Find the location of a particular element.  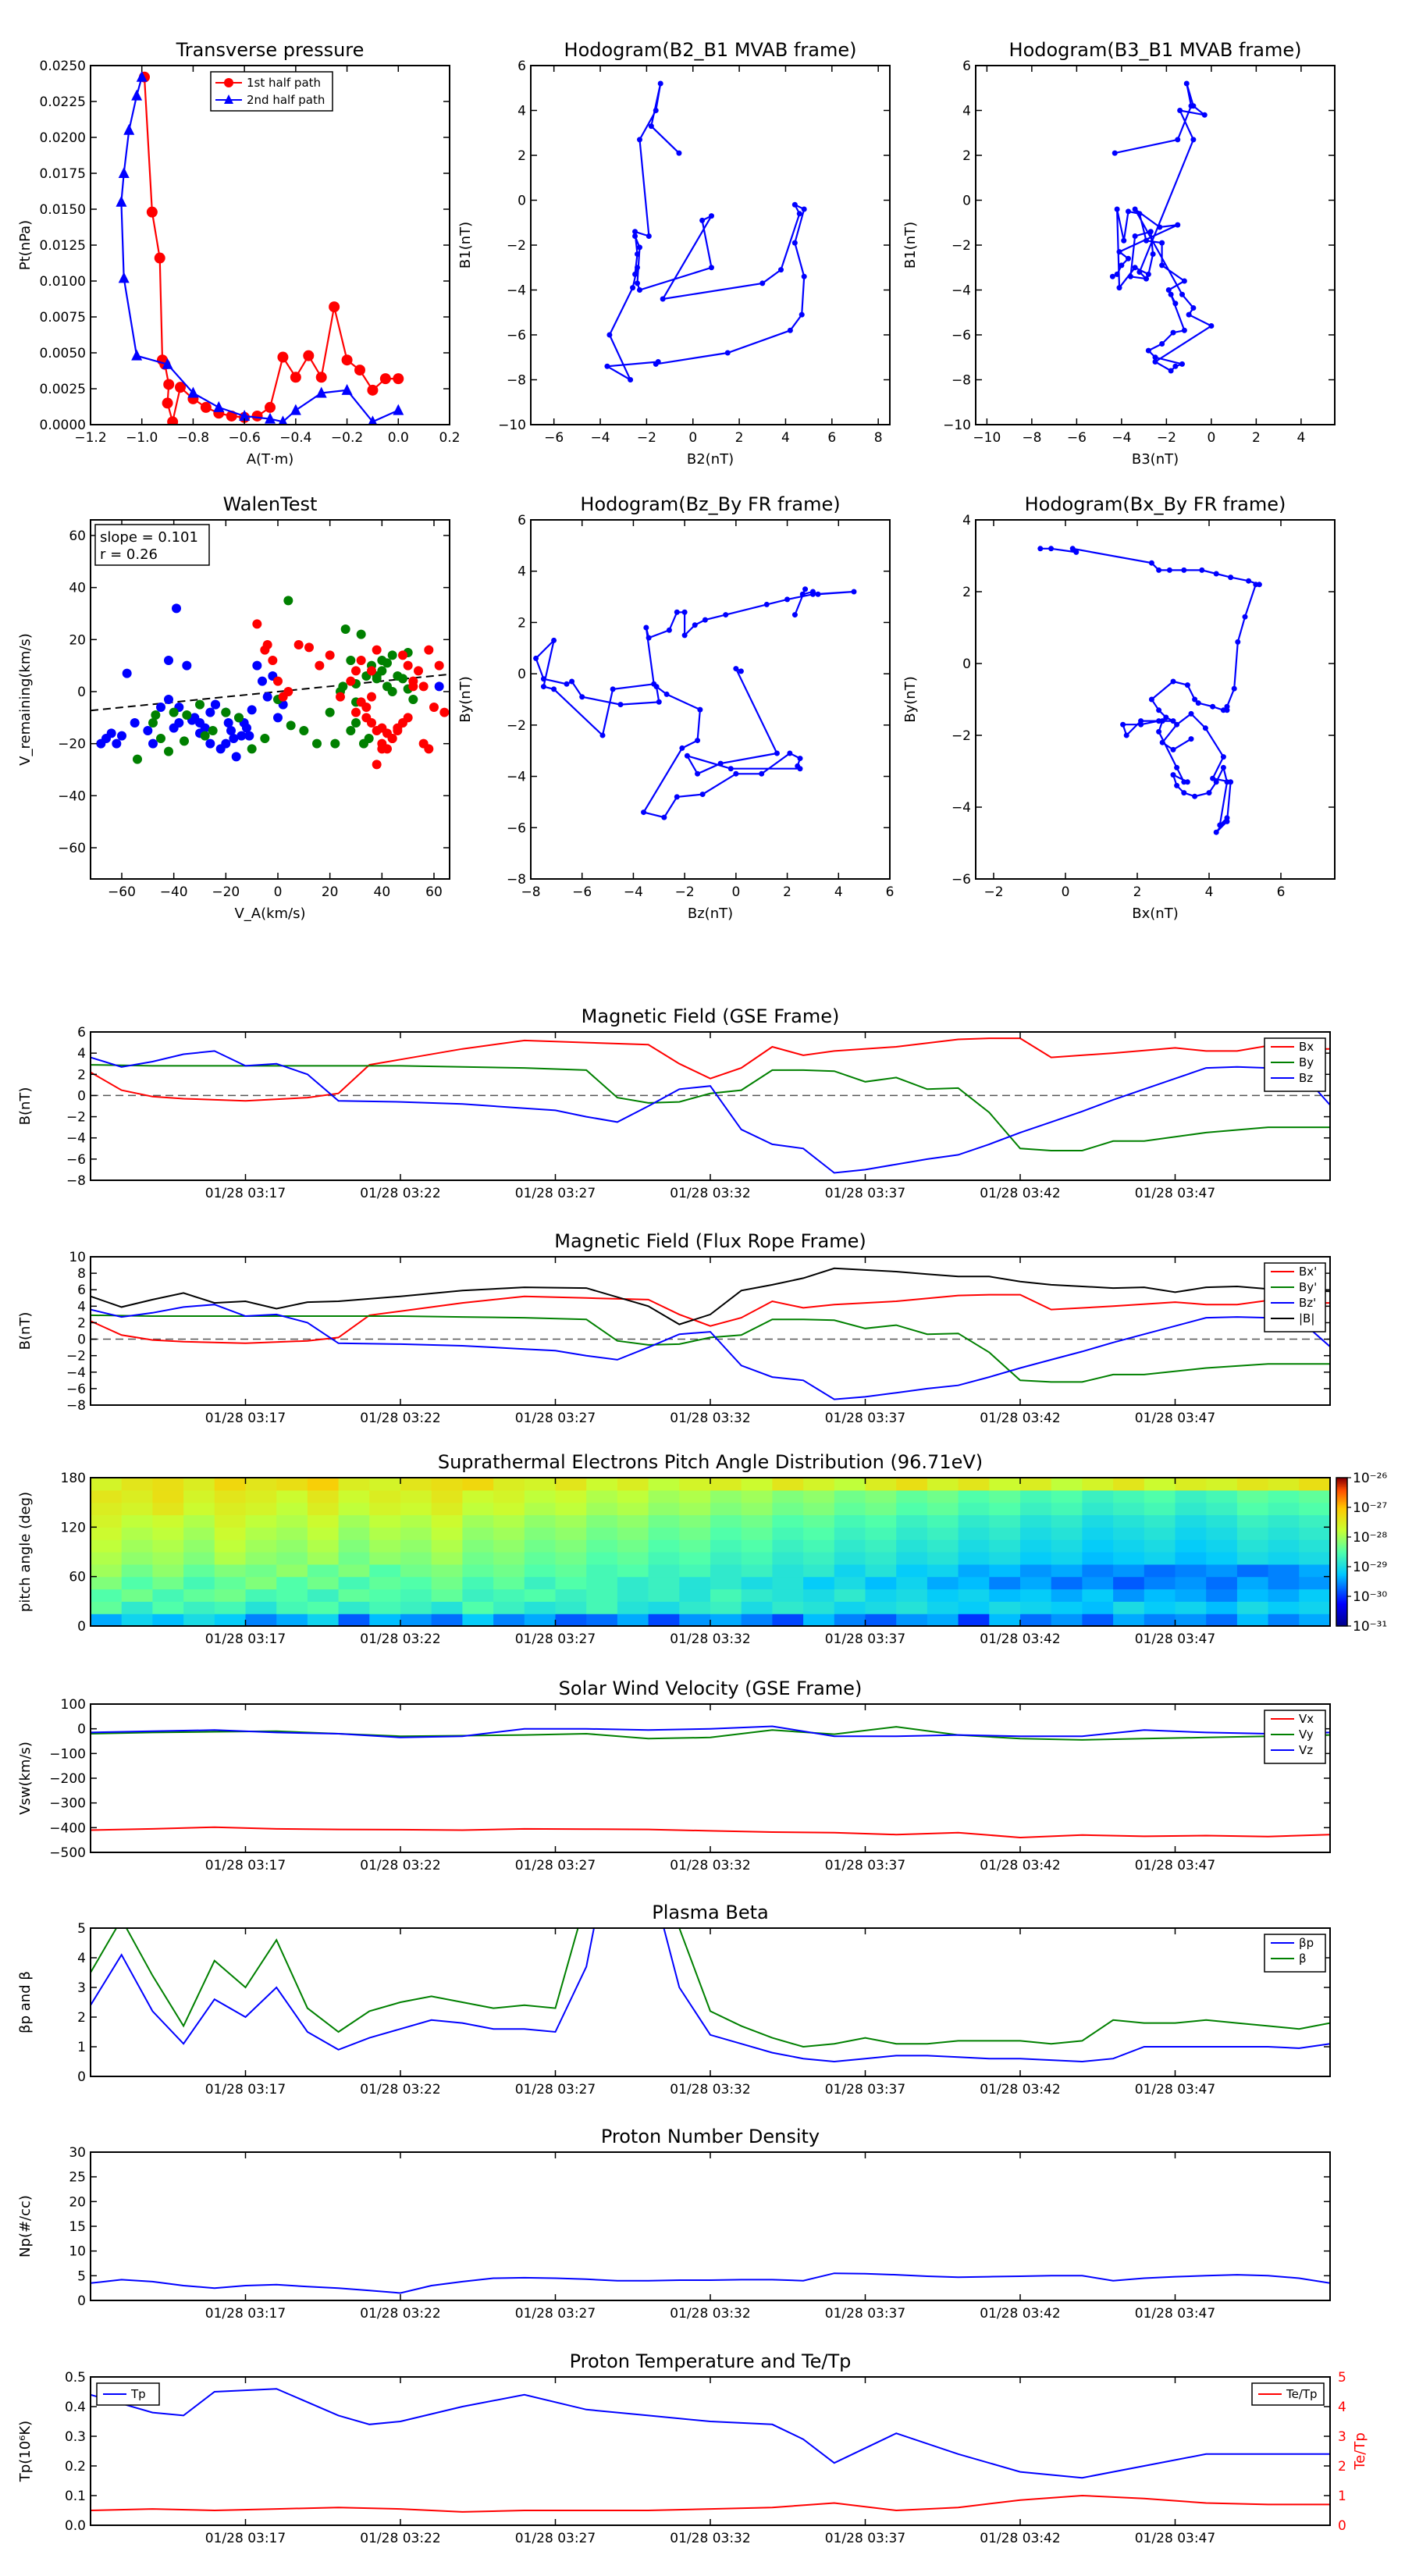

legend-label: By is located at coordinates (1306, 1062).